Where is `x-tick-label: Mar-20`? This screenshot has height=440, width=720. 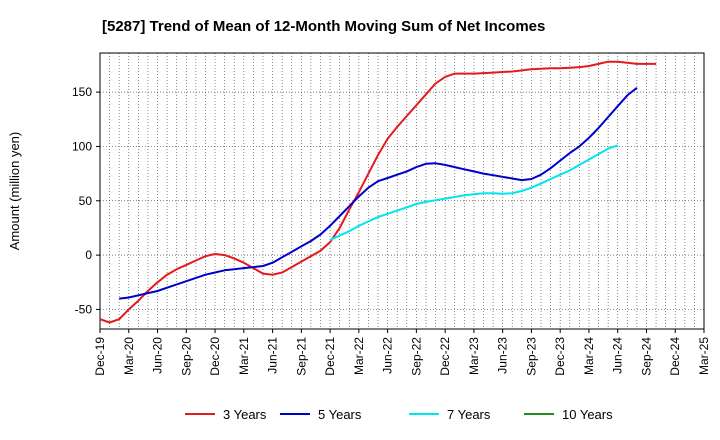
x-tick-label: Mar-20 is located at coordinates (129, 356).